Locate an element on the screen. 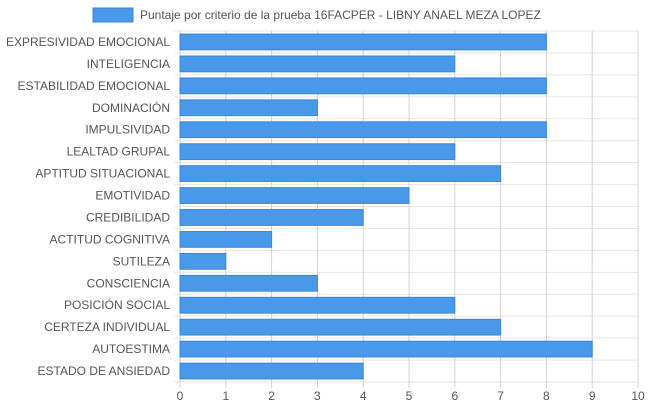  y-tick-label: EMOTIVIDAD is located at coordinates (132, 196).